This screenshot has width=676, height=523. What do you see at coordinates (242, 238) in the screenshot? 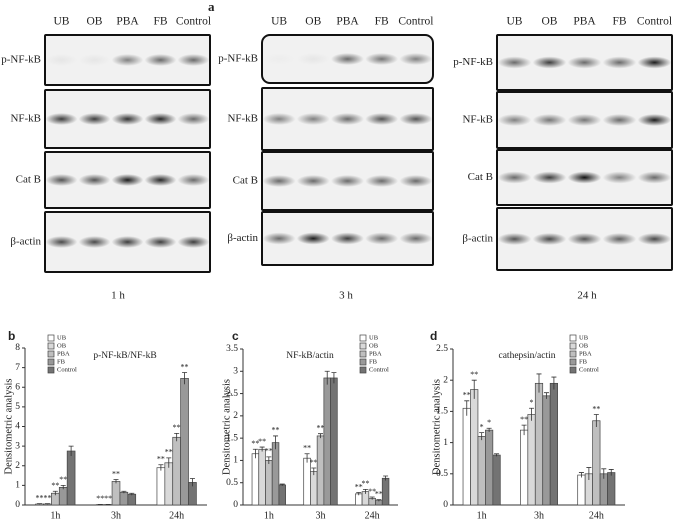
I see `row-label: β-actin` at bounding box center [242, 238].